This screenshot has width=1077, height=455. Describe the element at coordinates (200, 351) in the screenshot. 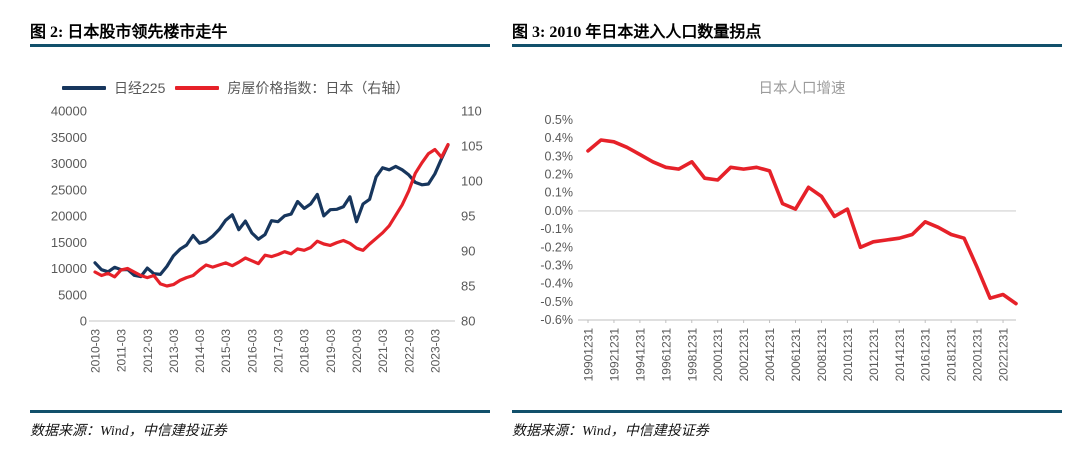

I see `svg-text: 2014-03` at that location.